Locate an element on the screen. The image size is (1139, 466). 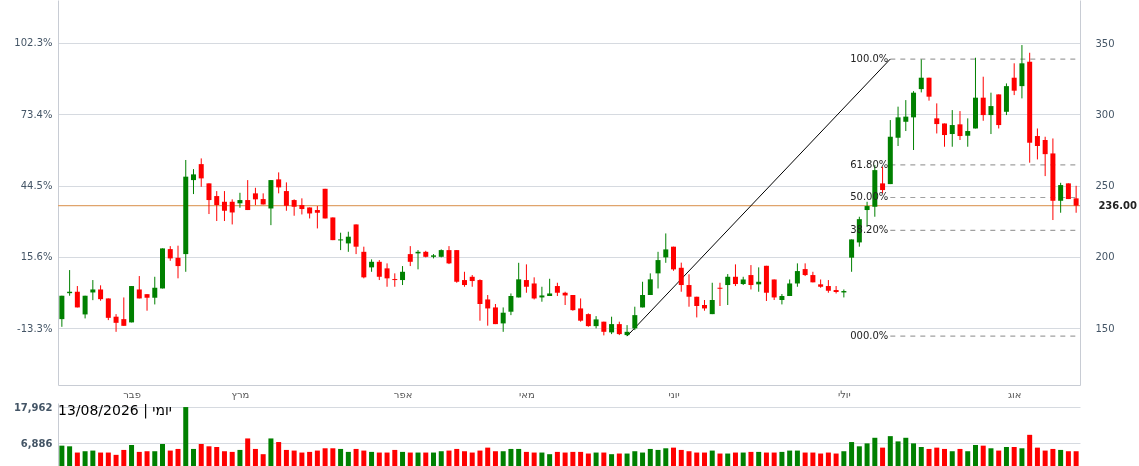
annotation: 000.0% is located at coordinates (869, 336).